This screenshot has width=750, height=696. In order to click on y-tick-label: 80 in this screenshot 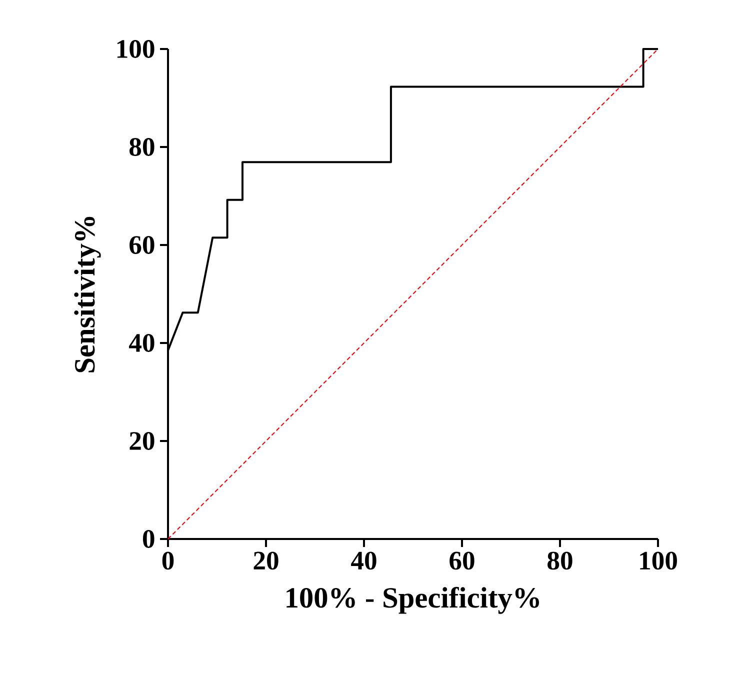, I will do `click(142, 147)`.